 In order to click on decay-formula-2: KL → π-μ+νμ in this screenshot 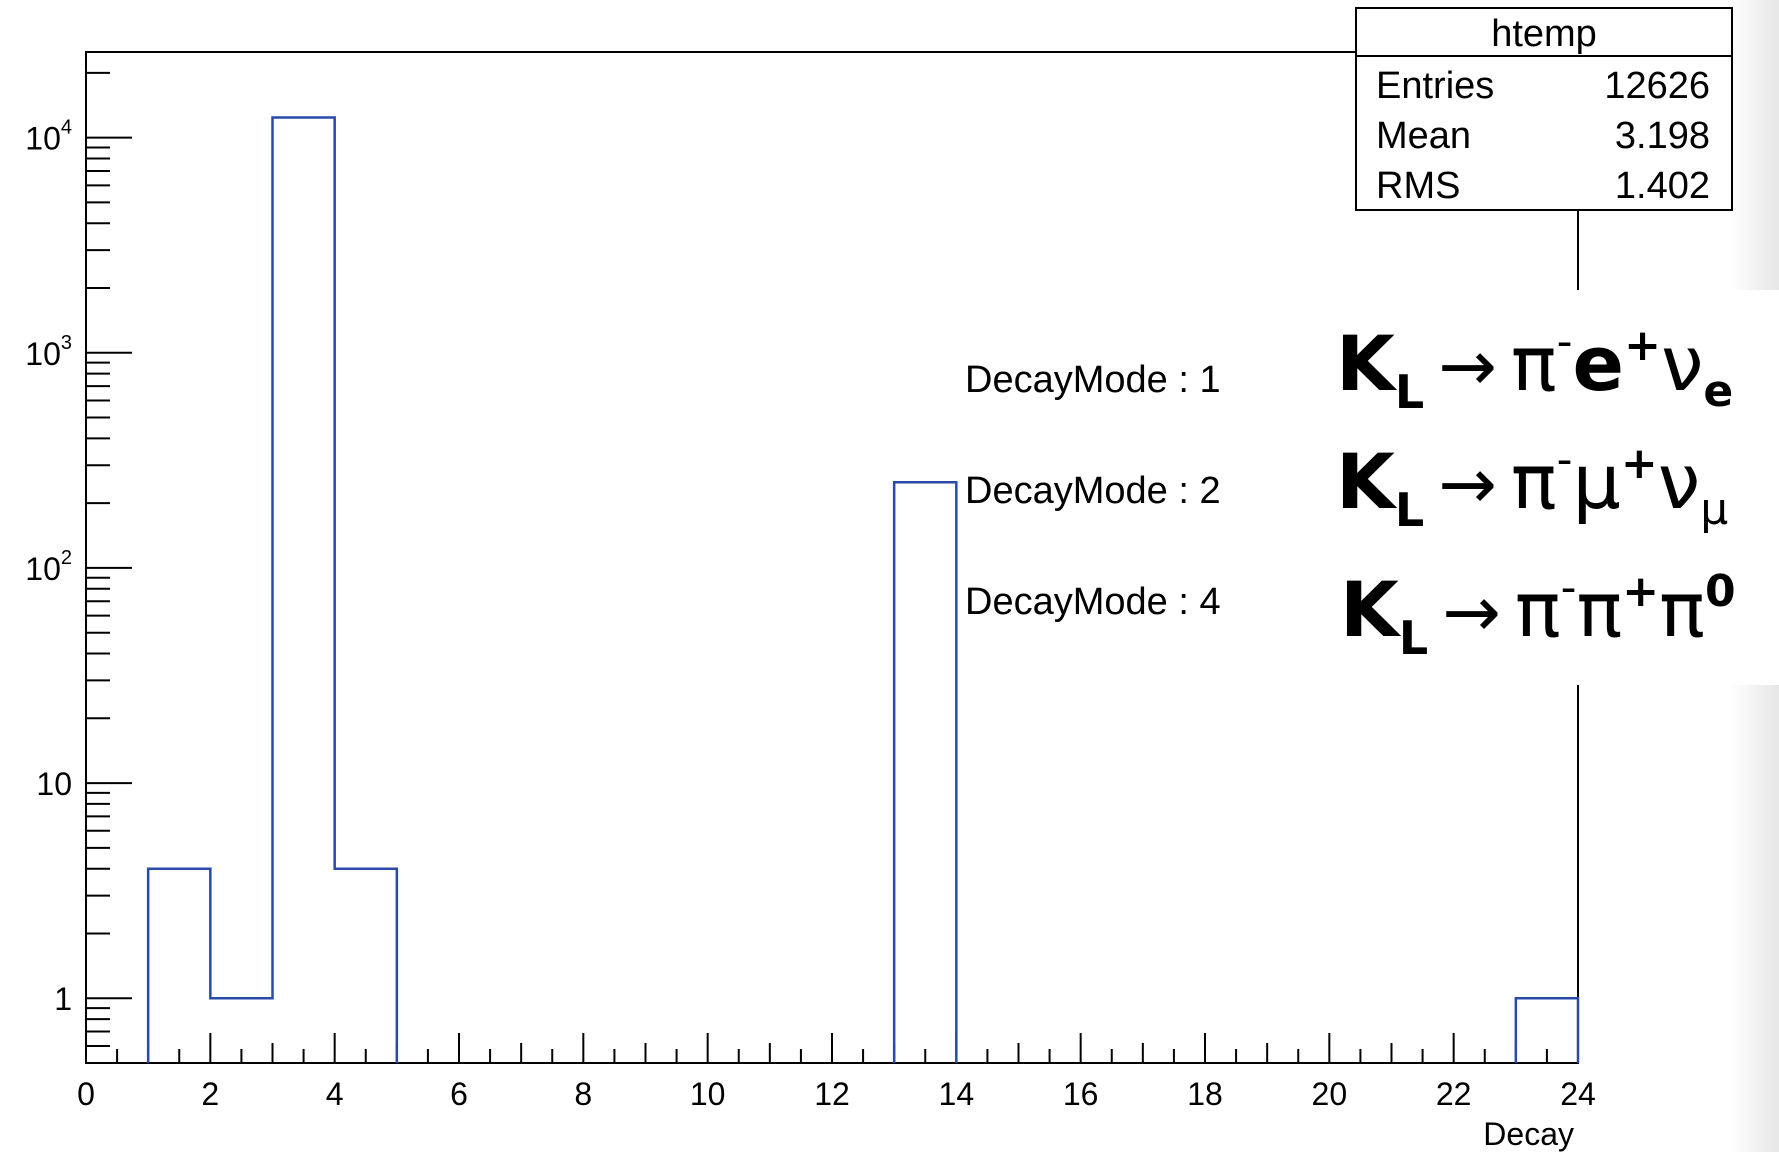, I will do `click(1532, 485)`.